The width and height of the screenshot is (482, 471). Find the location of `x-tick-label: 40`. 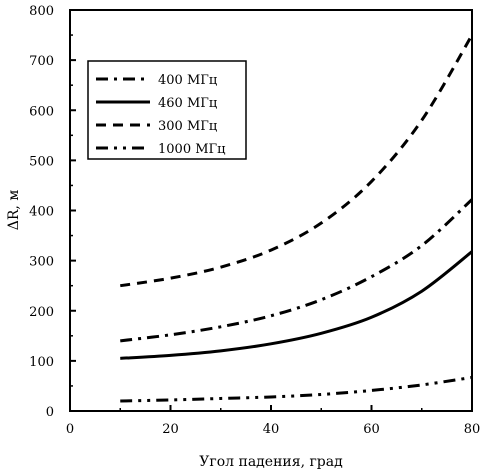

x-tick-label: 40 is located at coordinates (271, 429).